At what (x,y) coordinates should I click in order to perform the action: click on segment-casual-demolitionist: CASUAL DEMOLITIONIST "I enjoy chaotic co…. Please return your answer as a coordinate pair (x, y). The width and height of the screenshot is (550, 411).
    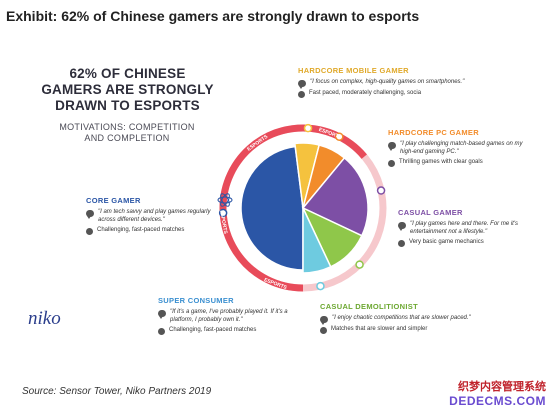
    Looking at the image, I should click on (415, 319).